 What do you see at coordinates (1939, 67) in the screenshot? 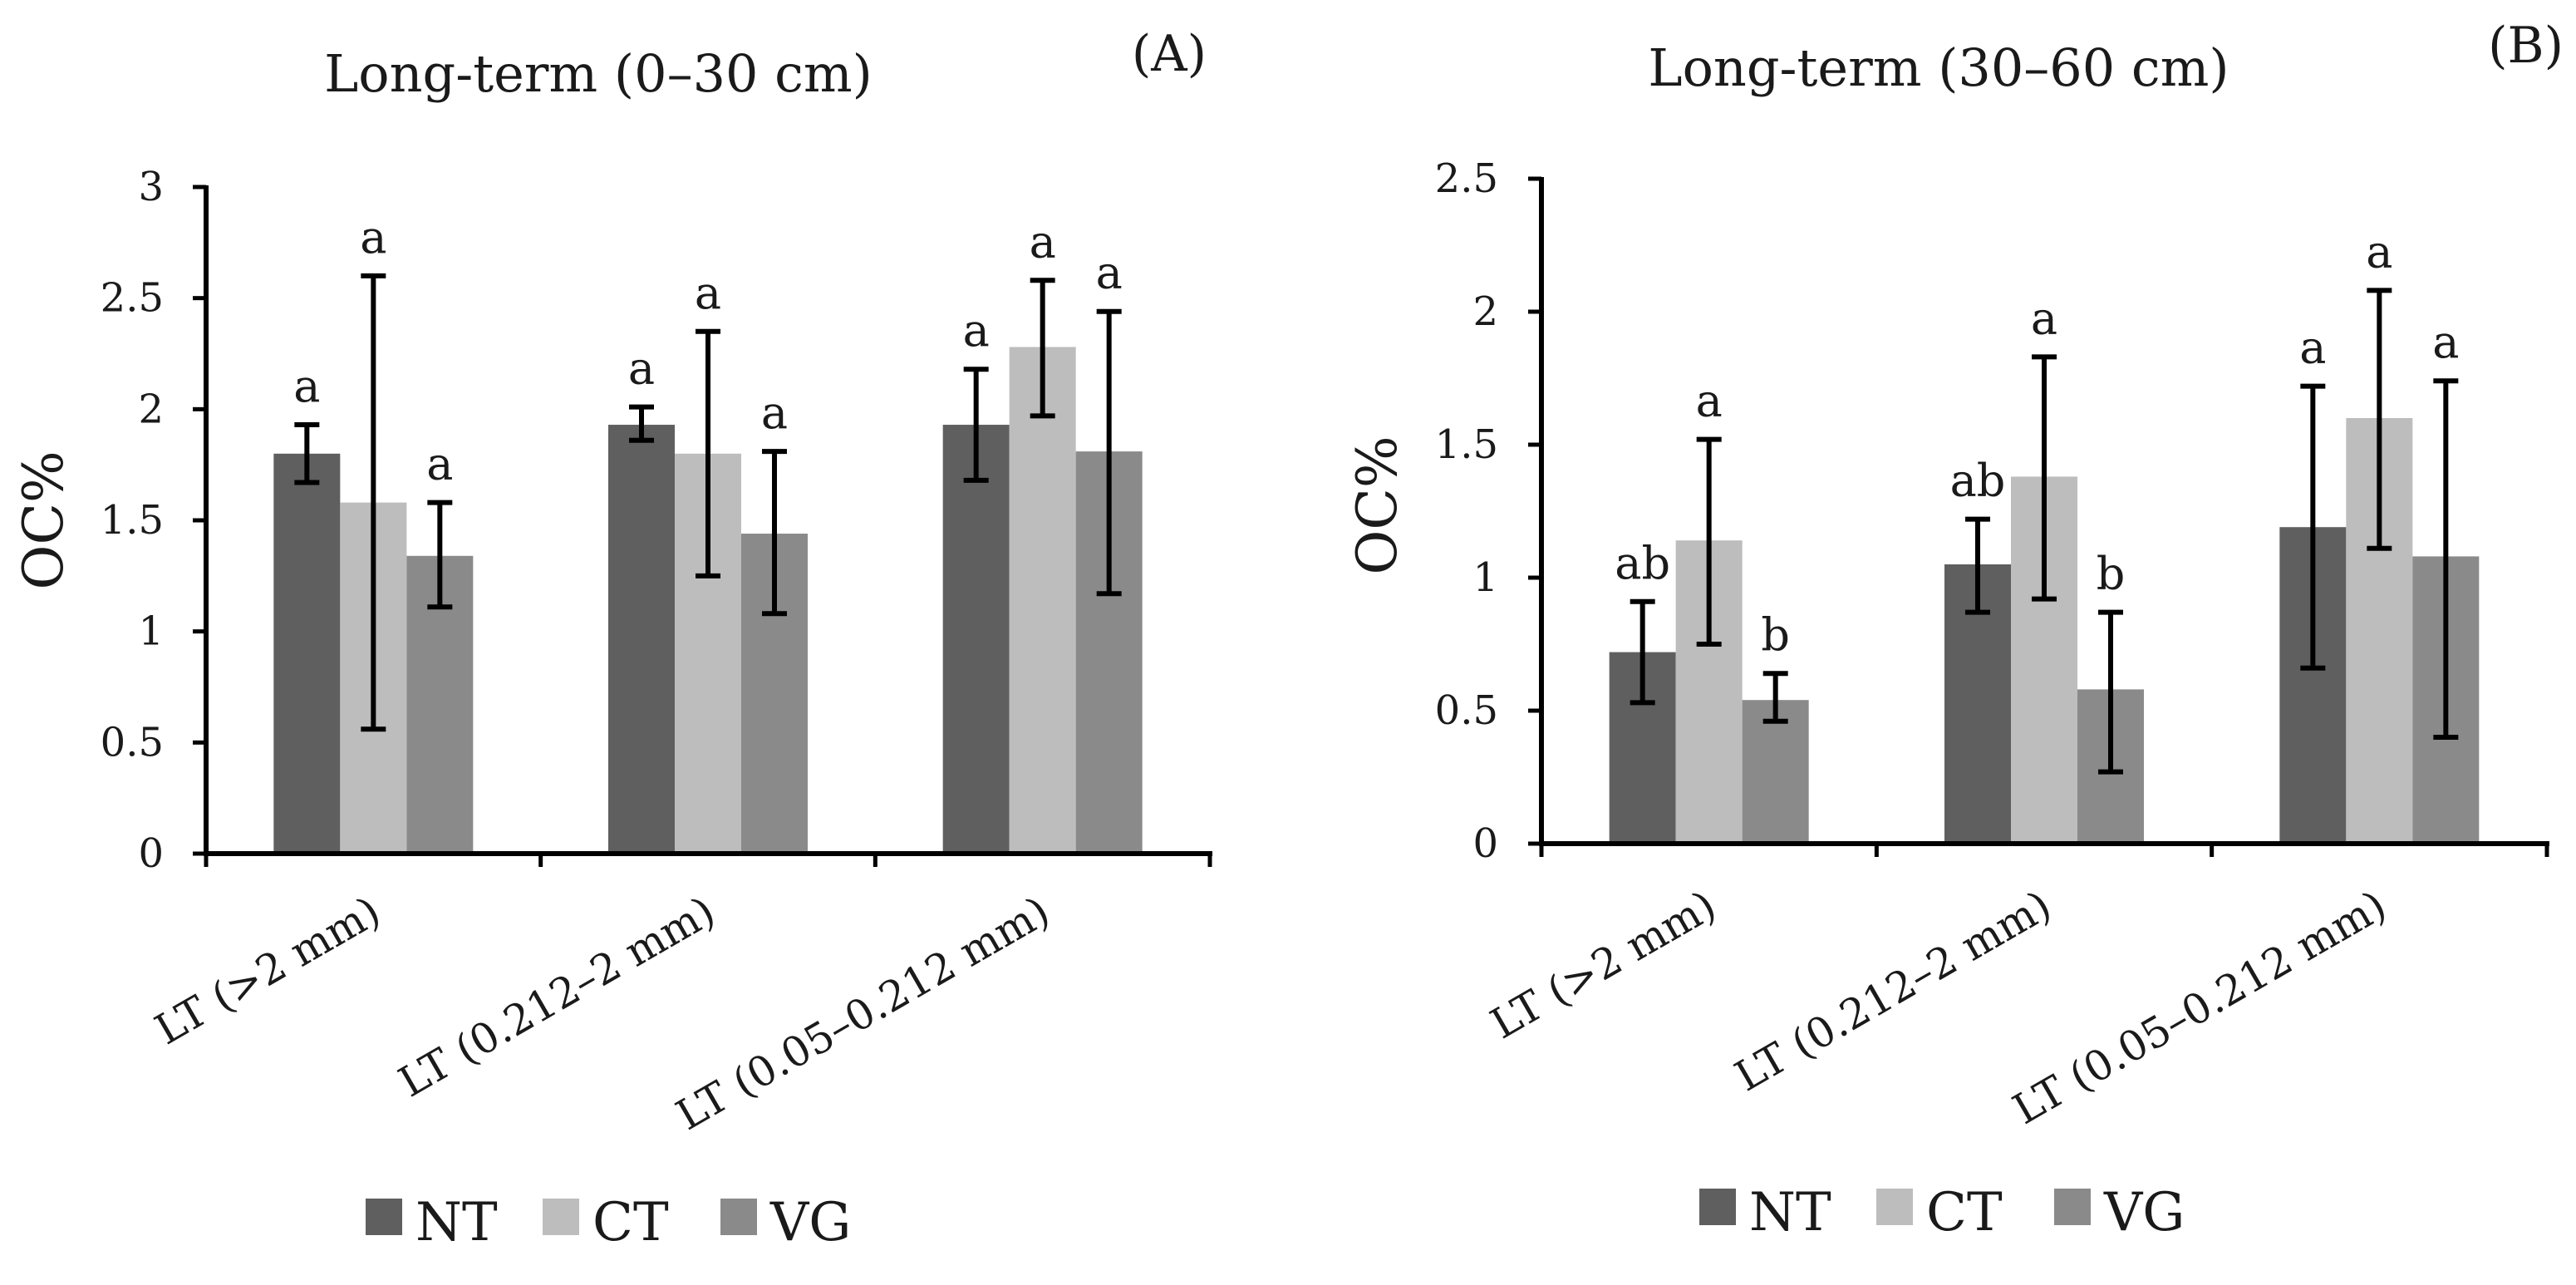
I see `chart-title: Long-term (30–60 cm)` at bounding box center [1939, 67].